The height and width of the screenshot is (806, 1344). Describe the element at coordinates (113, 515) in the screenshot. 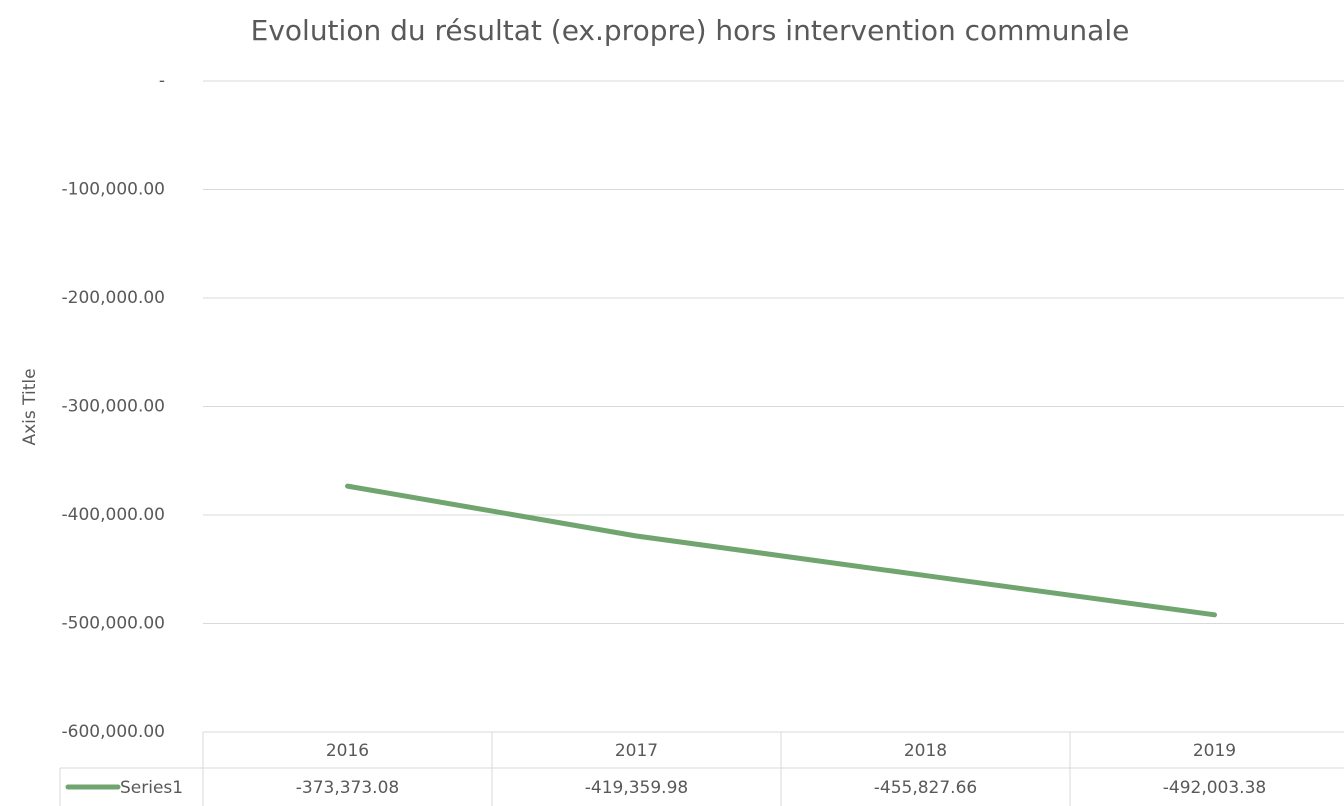

I see `y-tick-label: -400,000.00` at that location.